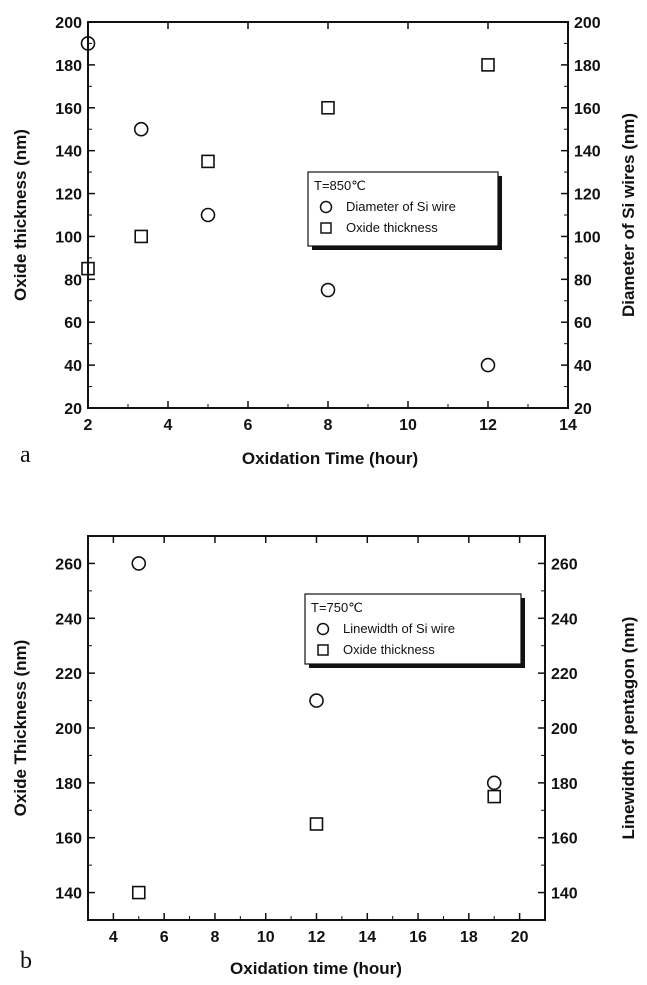 The width and height of the screenshot is (647, 985). I want to click on y-tick-label: 60, so click(73, 323).